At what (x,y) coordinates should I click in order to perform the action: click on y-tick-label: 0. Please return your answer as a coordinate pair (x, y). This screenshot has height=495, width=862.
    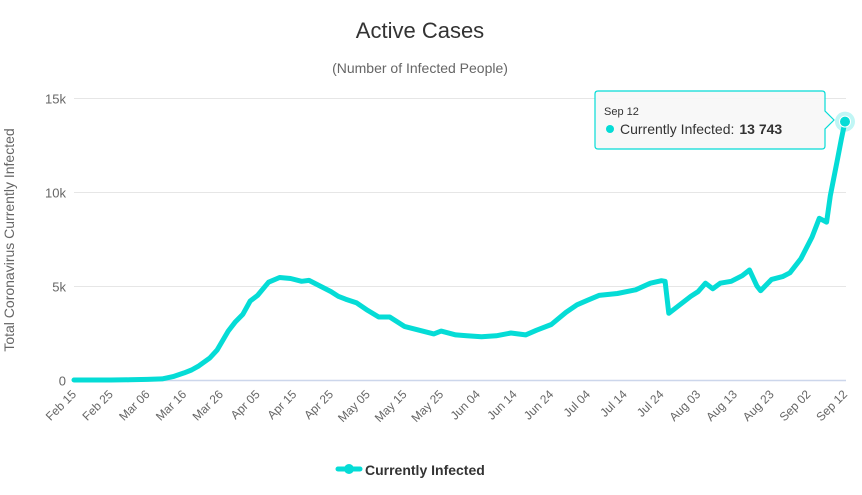
    Looking at the image, I should click on (62, 381).